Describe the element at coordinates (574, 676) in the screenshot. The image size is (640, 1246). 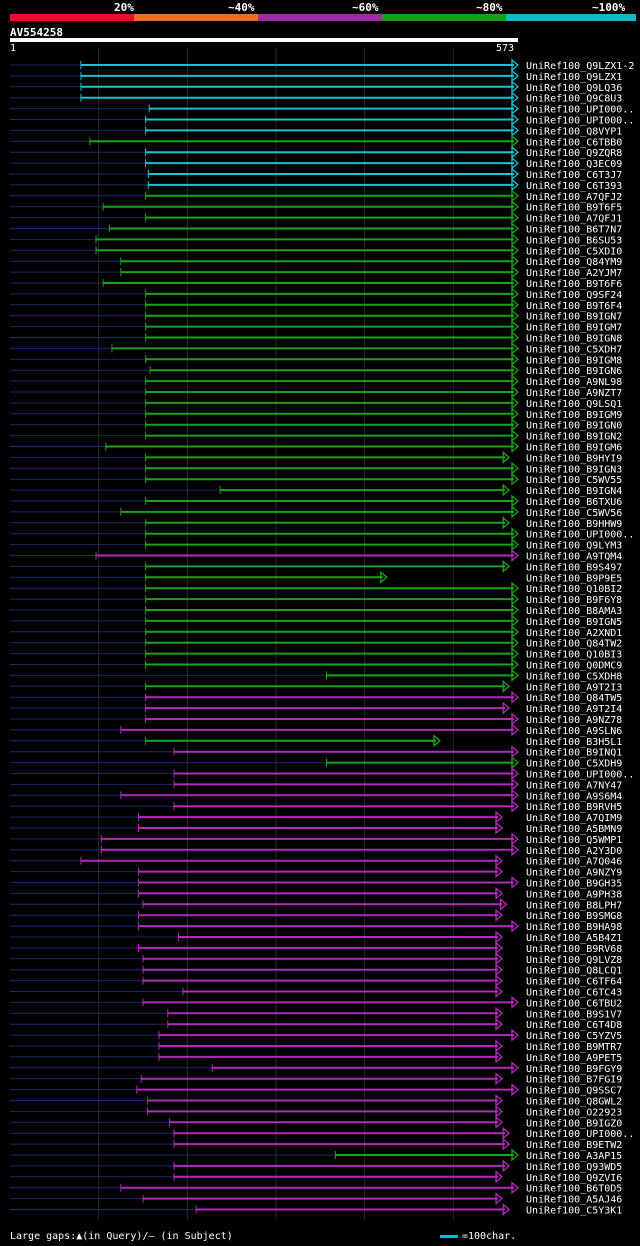
I see `hit-label: UniRef100_C5XDH8` at that location.